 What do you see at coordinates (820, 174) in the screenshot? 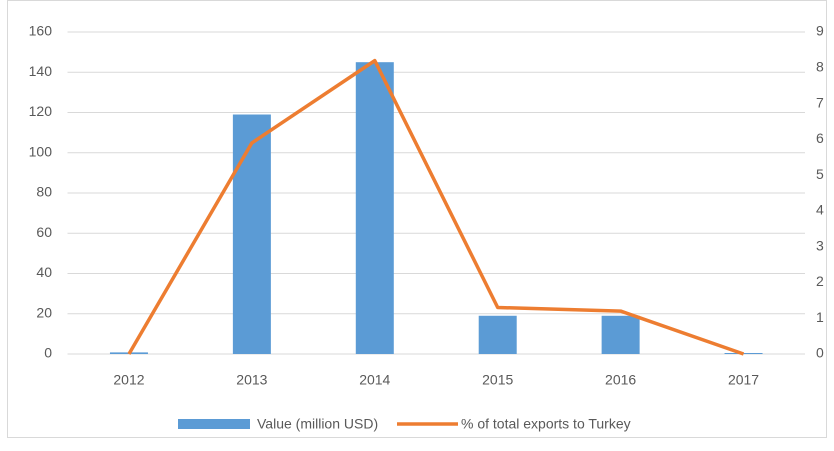
I see `y2-tick-label: 5` at bounding box center [820, 174].